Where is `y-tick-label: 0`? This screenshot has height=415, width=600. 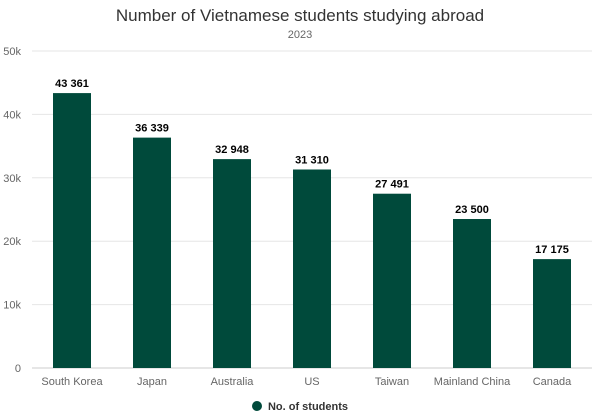 y-tick-label: 0 is located at coordinates (18, 369).